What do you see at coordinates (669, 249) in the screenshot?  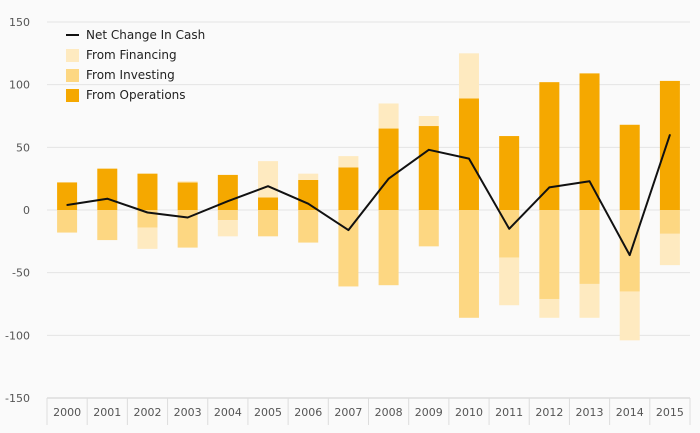 I see `bar-from-financing-2015` at bounding box center [669, 249].